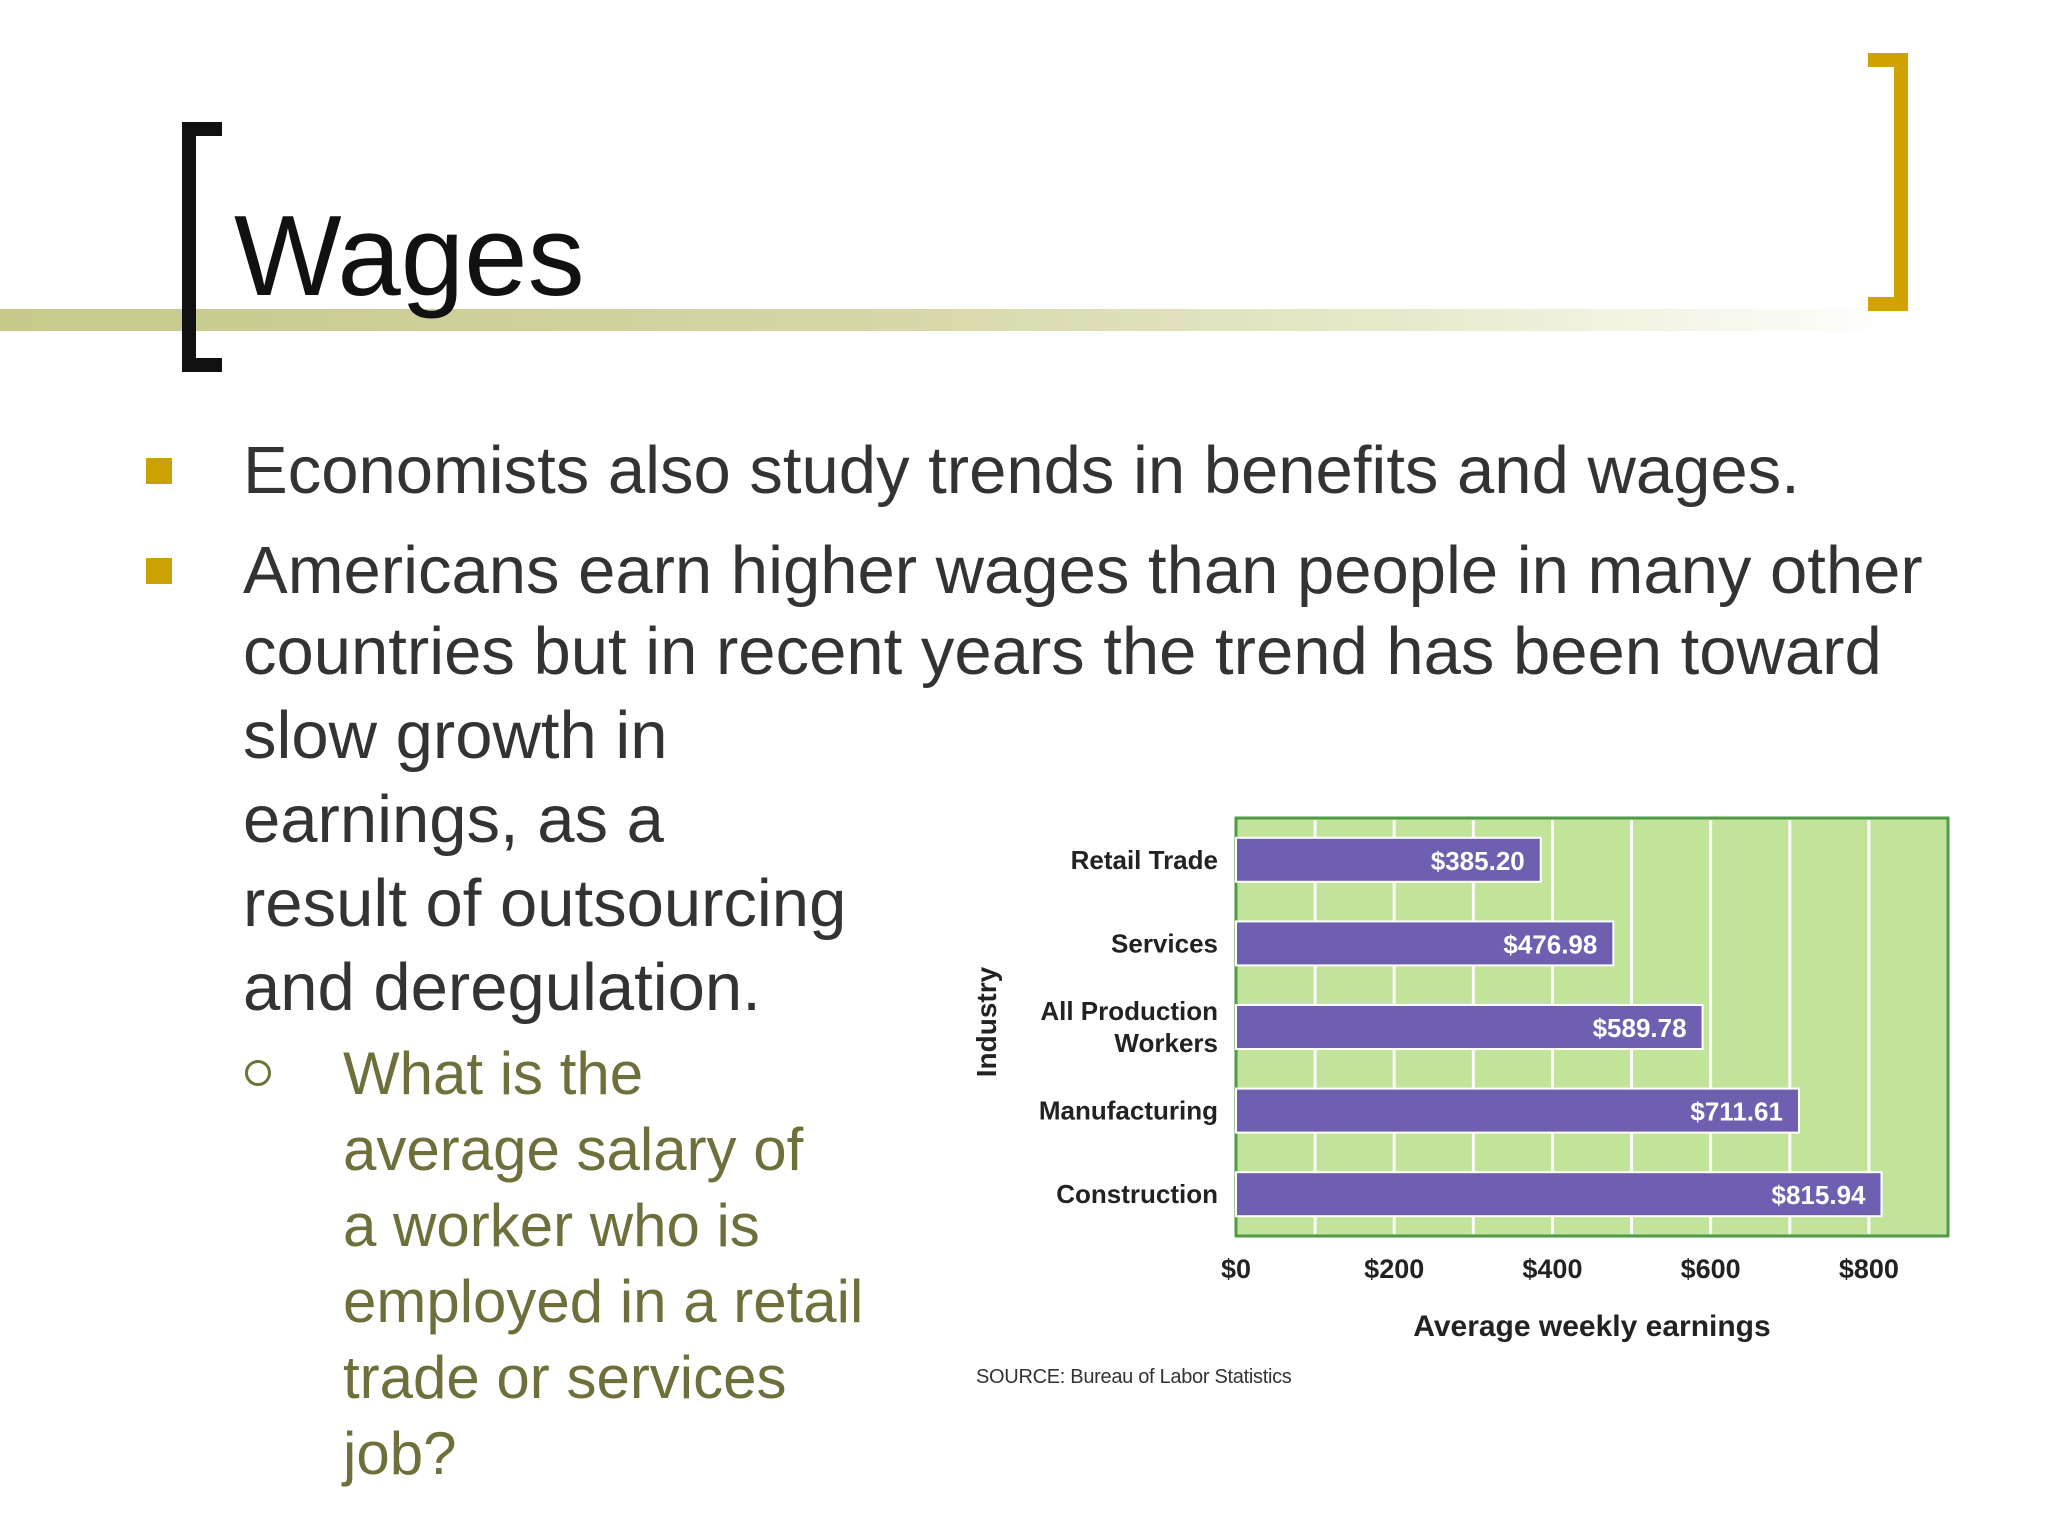 The image size is (2048, 1536). What do you see at coordinates (1711, 1269) in the screenshot?
I see `x-tick-label: $600` at bounding box center [1711, 1269].